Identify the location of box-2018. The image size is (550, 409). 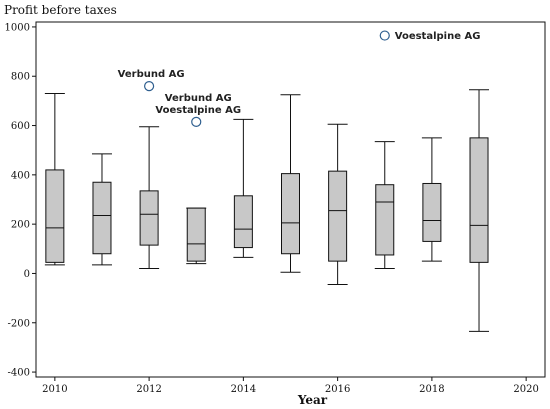
(431, 199).